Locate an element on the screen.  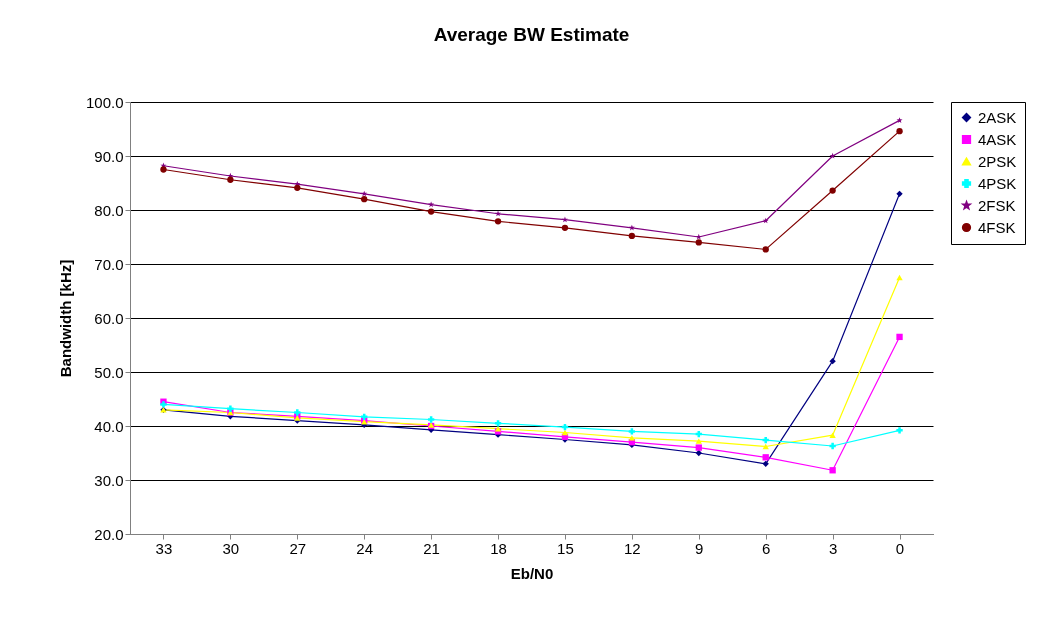
y-tick-label: 80.0 is located at coordinates (109, 210).